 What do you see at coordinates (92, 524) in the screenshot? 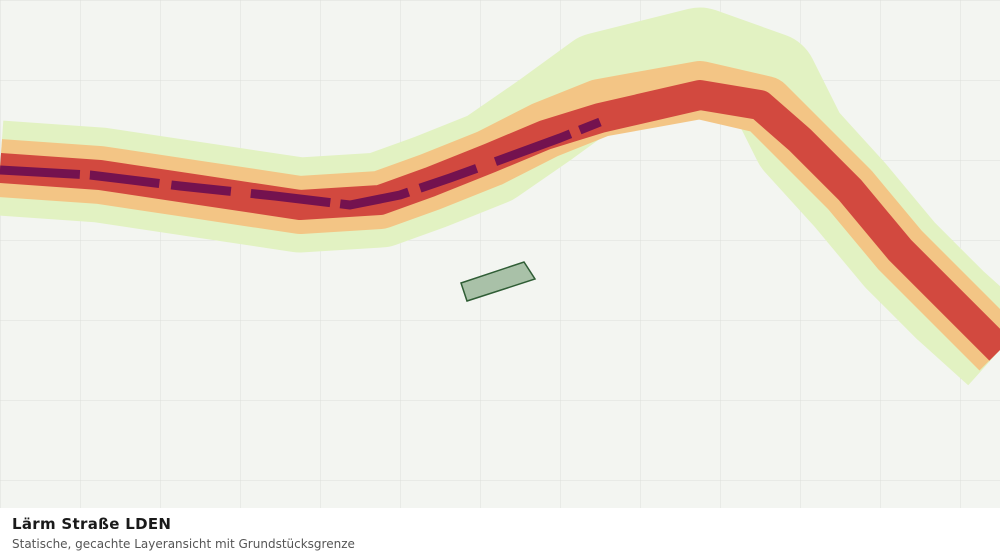
I see `map-title: Lärm Straße LDEN` at bounding box center [92, 524].